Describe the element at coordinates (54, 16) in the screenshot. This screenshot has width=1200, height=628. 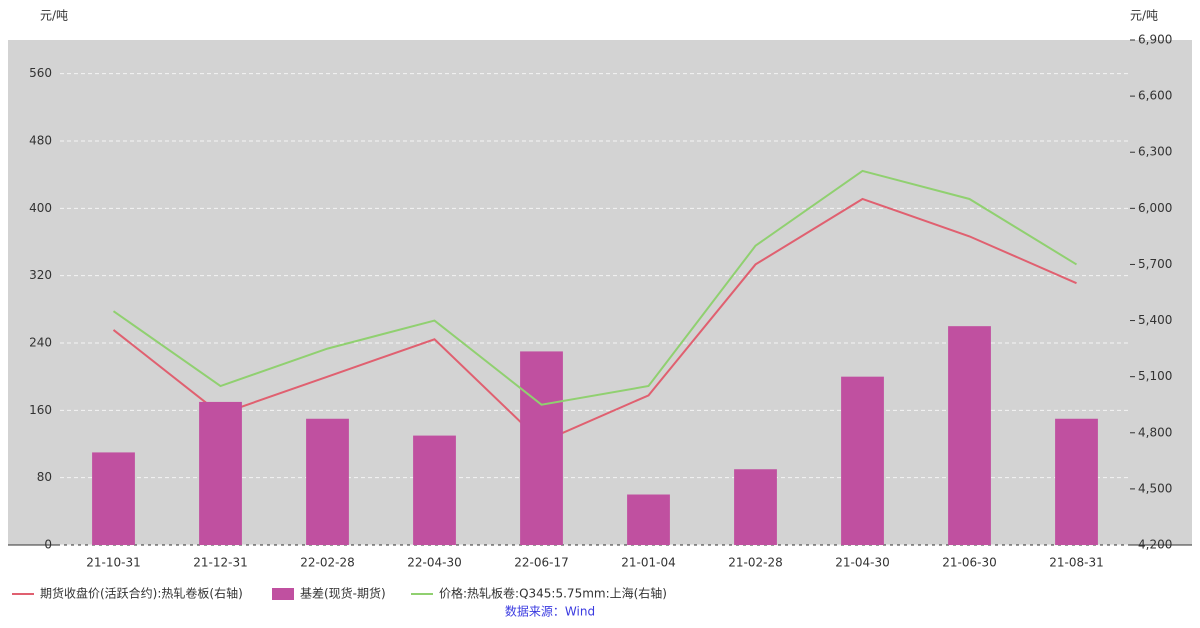
I see `y-axis-label: 元/吨` at that location.